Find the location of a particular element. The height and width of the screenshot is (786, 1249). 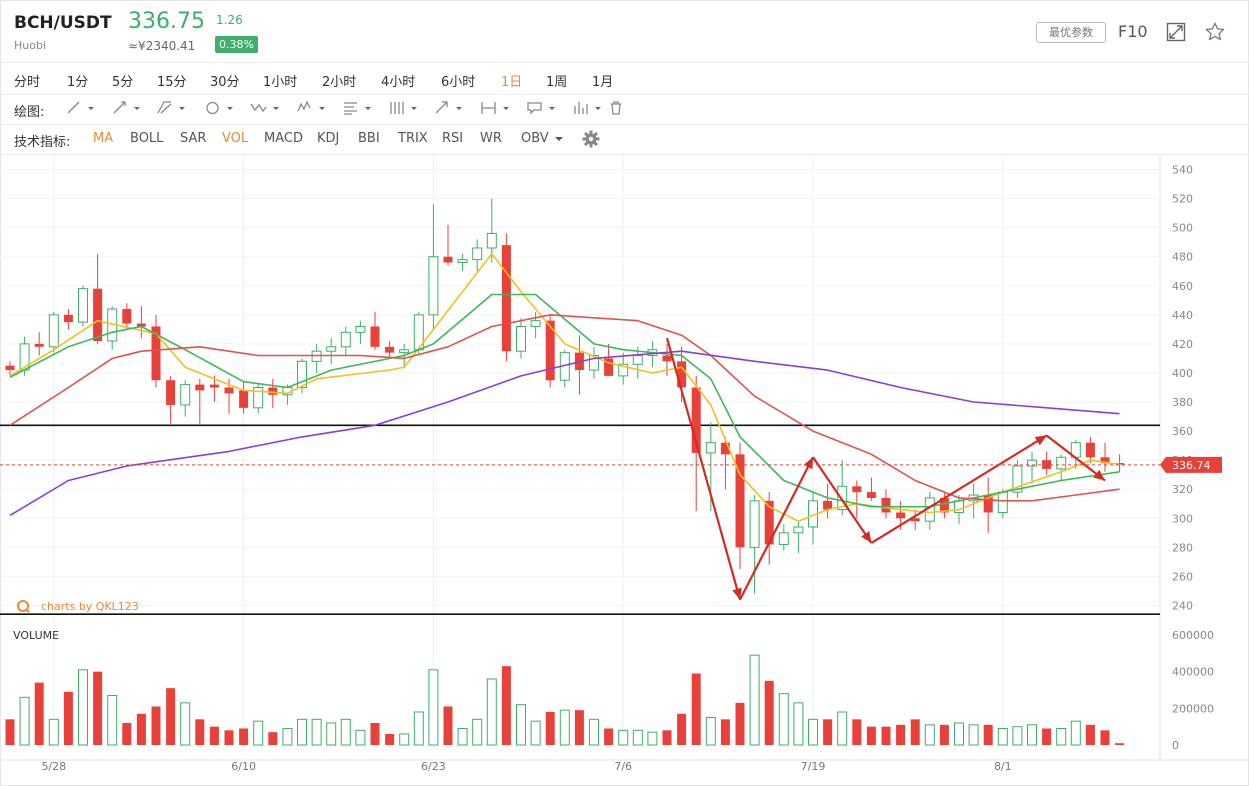

indicator-obv: OBV is located at coordinates (535, 138).